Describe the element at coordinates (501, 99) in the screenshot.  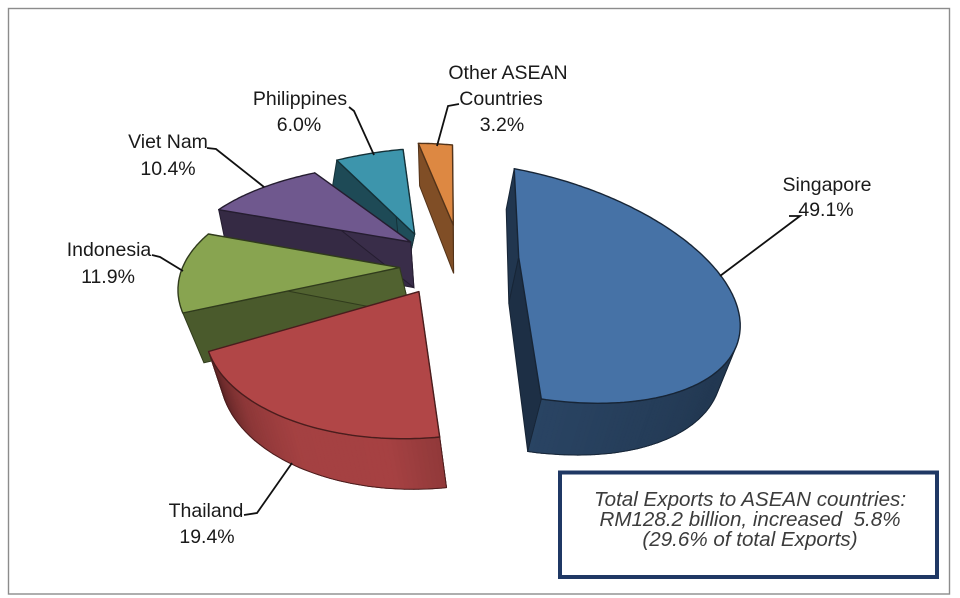
I see `svg-text: Countries` at that location.